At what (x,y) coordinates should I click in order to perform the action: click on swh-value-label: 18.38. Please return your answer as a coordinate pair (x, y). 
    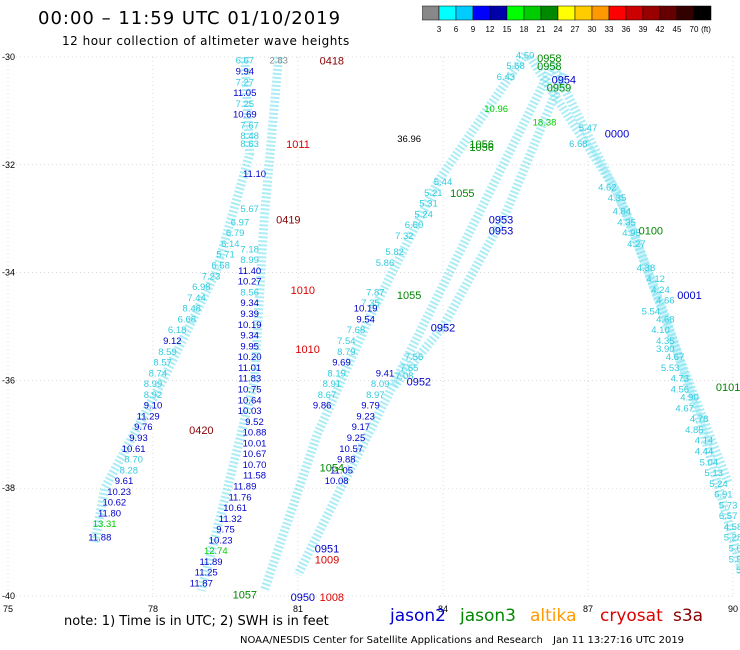
    Looking at the image, I should click on (545, 123).